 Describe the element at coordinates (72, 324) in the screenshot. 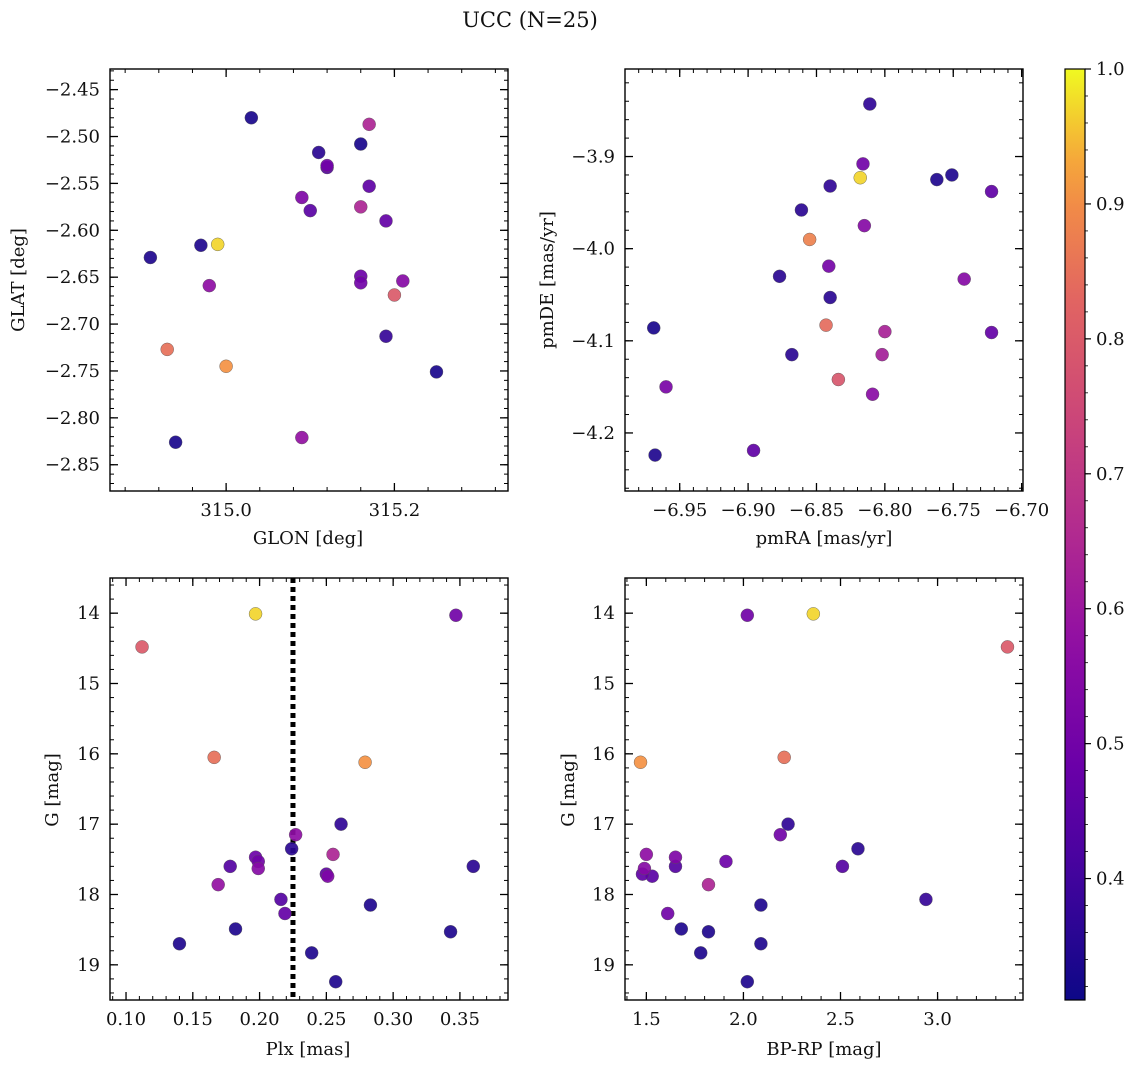

I see `y-tick-label: −2.70` at that location.